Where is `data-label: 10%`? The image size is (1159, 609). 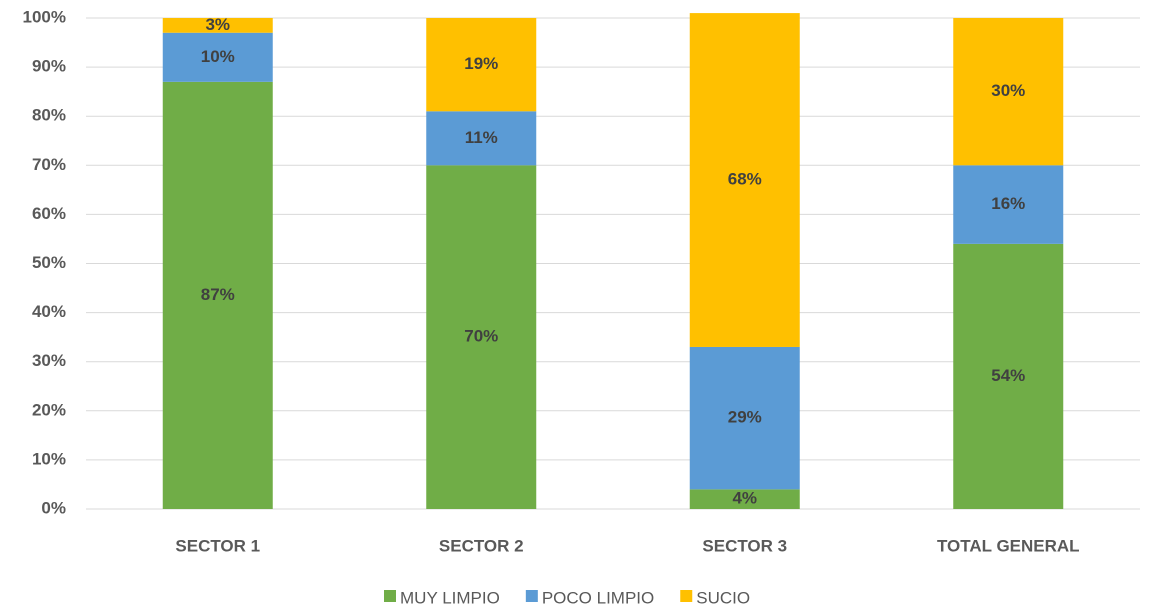
data-label: 10% is located at coordinates (218, 56).